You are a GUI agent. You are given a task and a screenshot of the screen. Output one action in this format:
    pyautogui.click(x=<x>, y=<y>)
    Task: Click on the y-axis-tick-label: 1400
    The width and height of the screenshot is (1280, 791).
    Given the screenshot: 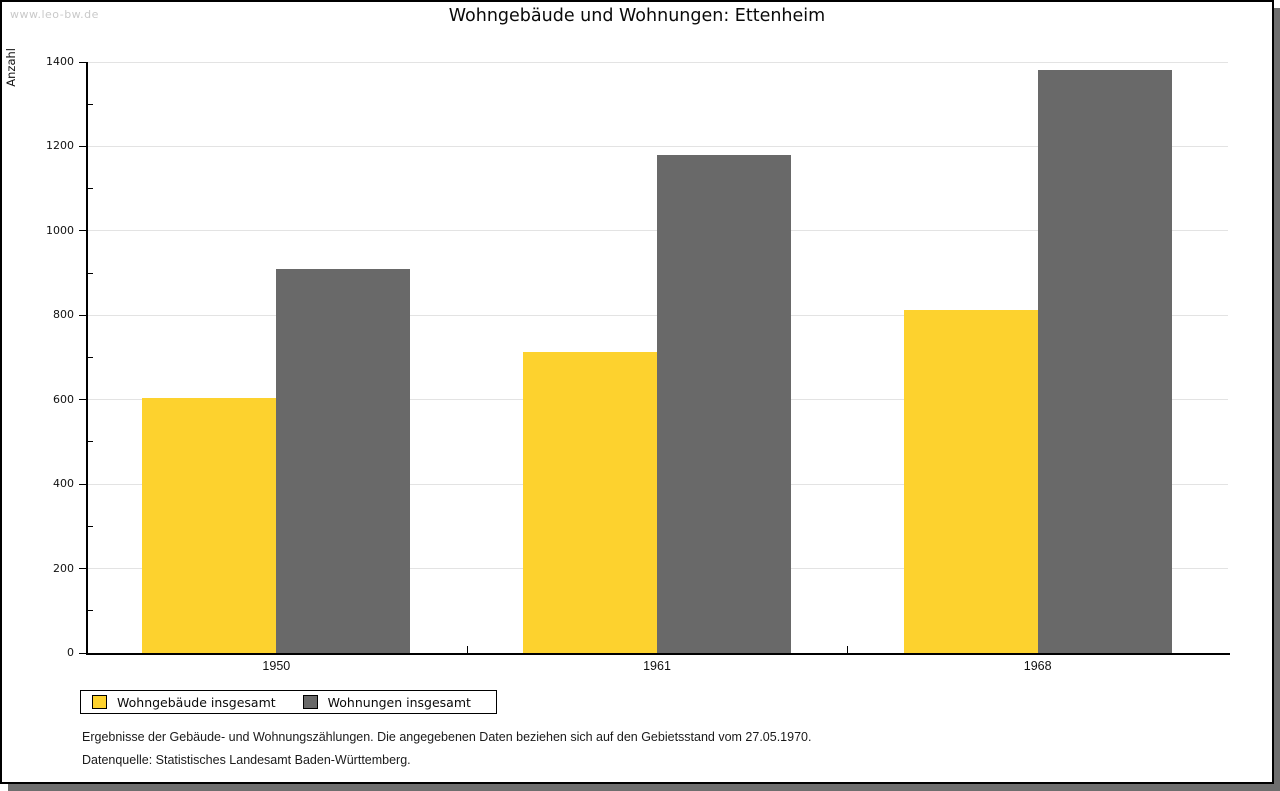 What is the action you would take?
    pyautogui.click(x=60, y=61)
    